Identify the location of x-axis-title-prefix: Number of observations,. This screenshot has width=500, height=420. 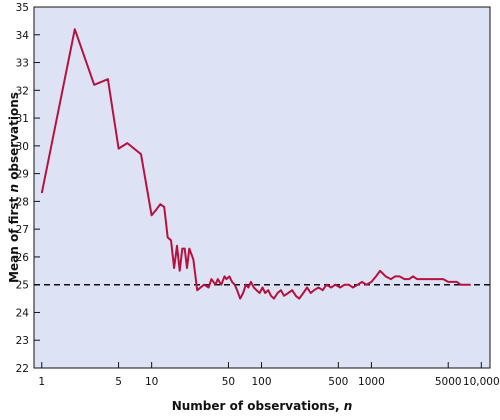
(258, 406).